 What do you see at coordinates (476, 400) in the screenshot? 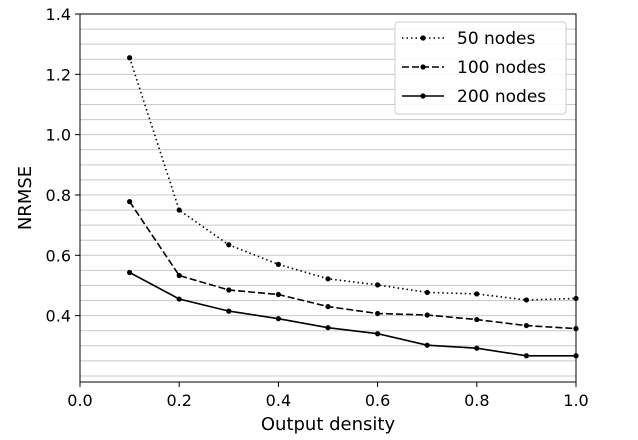
I see `x-tick-label: 0.8` at bounding box center [476, 400].